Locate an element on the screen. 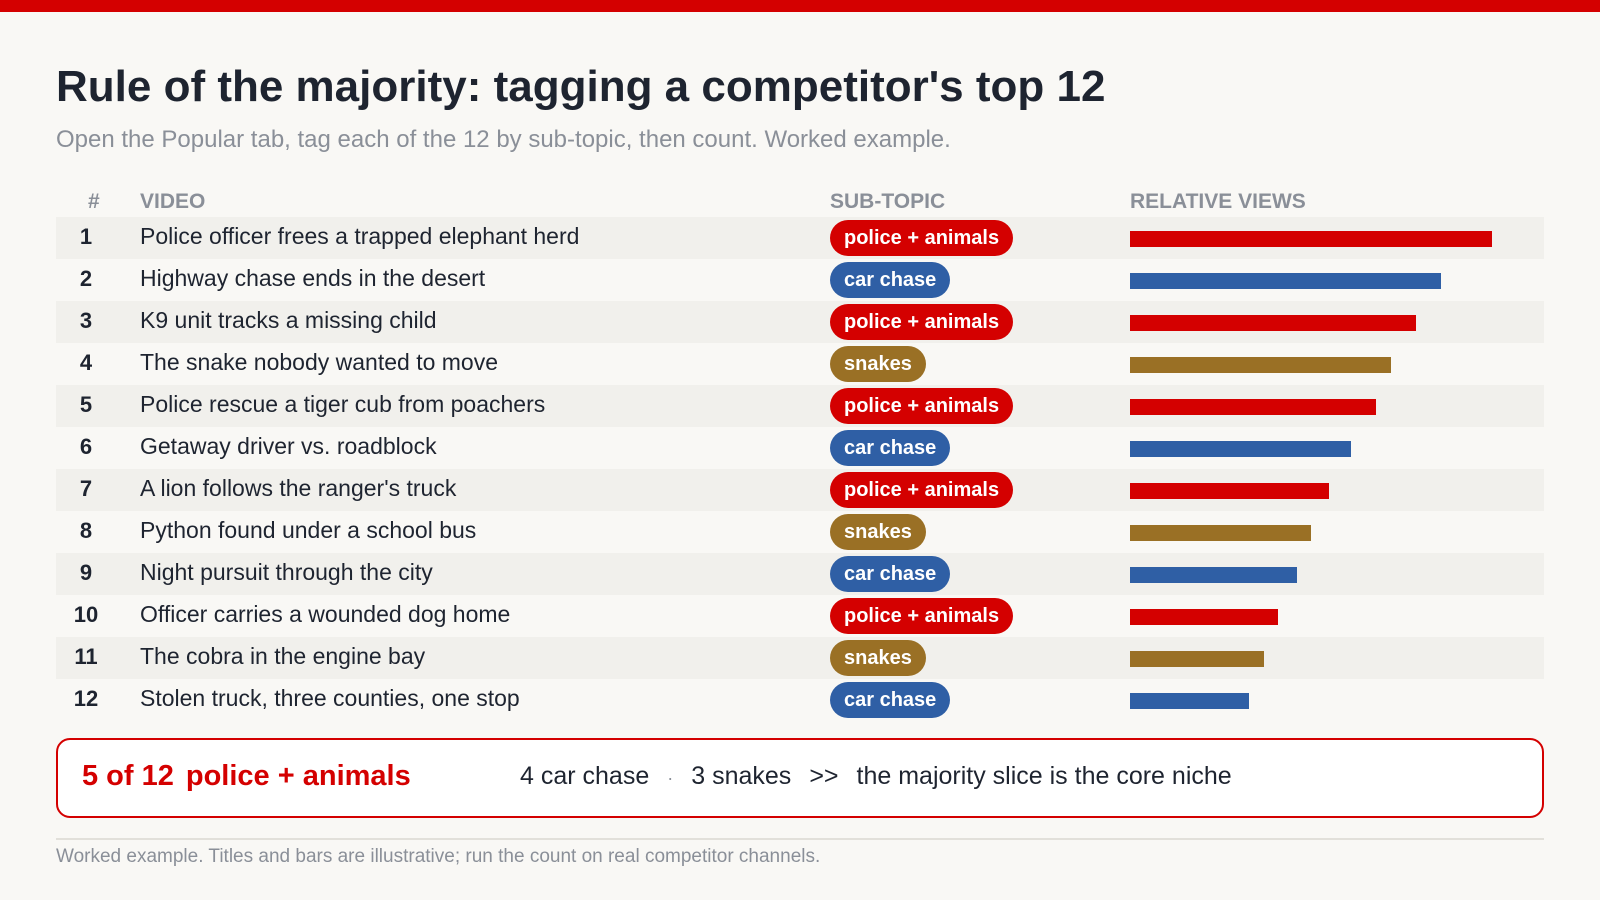  row-rank: 5 is located at coordinates (86, 404).